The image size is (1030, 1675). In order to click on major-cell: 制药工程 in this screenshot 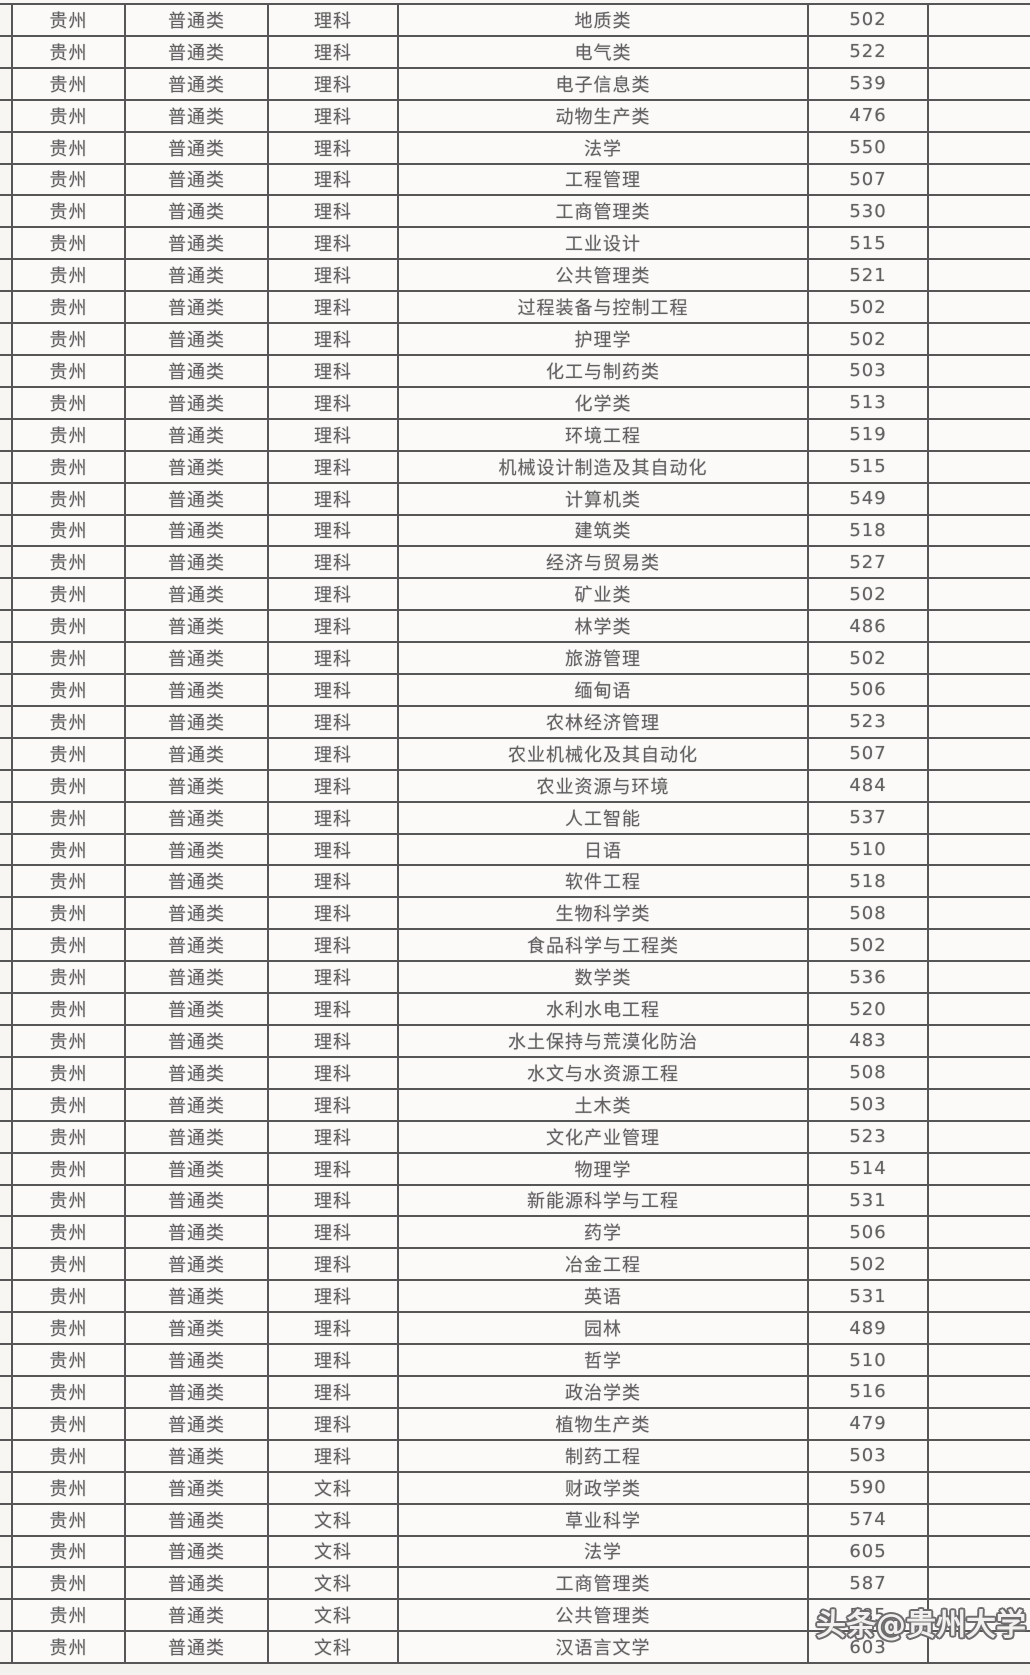, I will do `click(603, 1455)`.